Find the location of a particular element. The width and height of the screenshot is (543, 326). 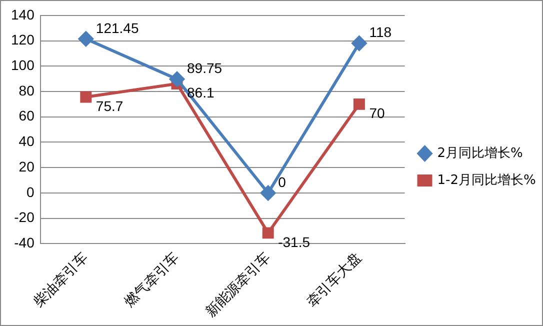

y-tick-label: -20 is located at coordinates (24, 217).